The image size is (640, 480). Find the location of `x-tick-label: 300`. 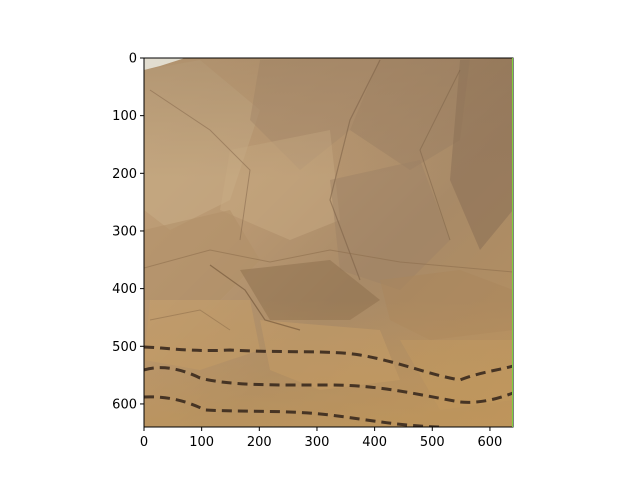

x-tick-label: 300 is located at coordinates (317, 442).